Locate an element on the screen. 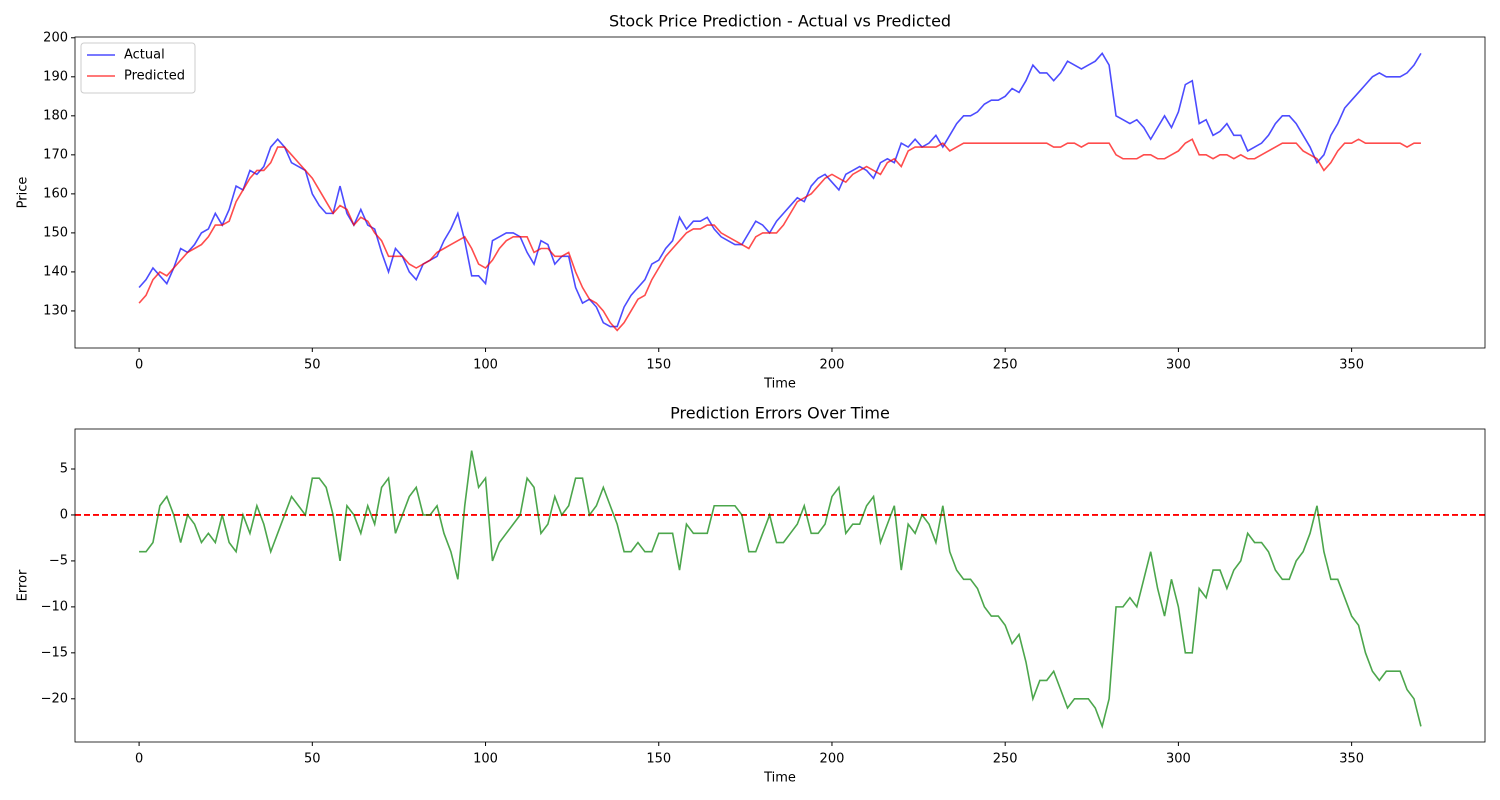 This screenshot has width=1500, height=800. chart-title: Prediction Errors Over Time is located at coordinates (780, 413).